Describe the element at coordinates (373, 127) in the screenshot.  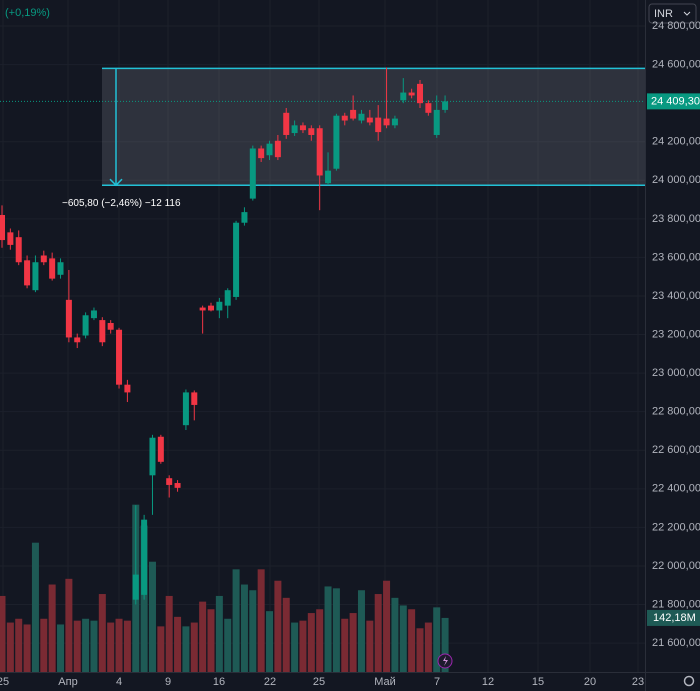
I see `measure-box` at that location.